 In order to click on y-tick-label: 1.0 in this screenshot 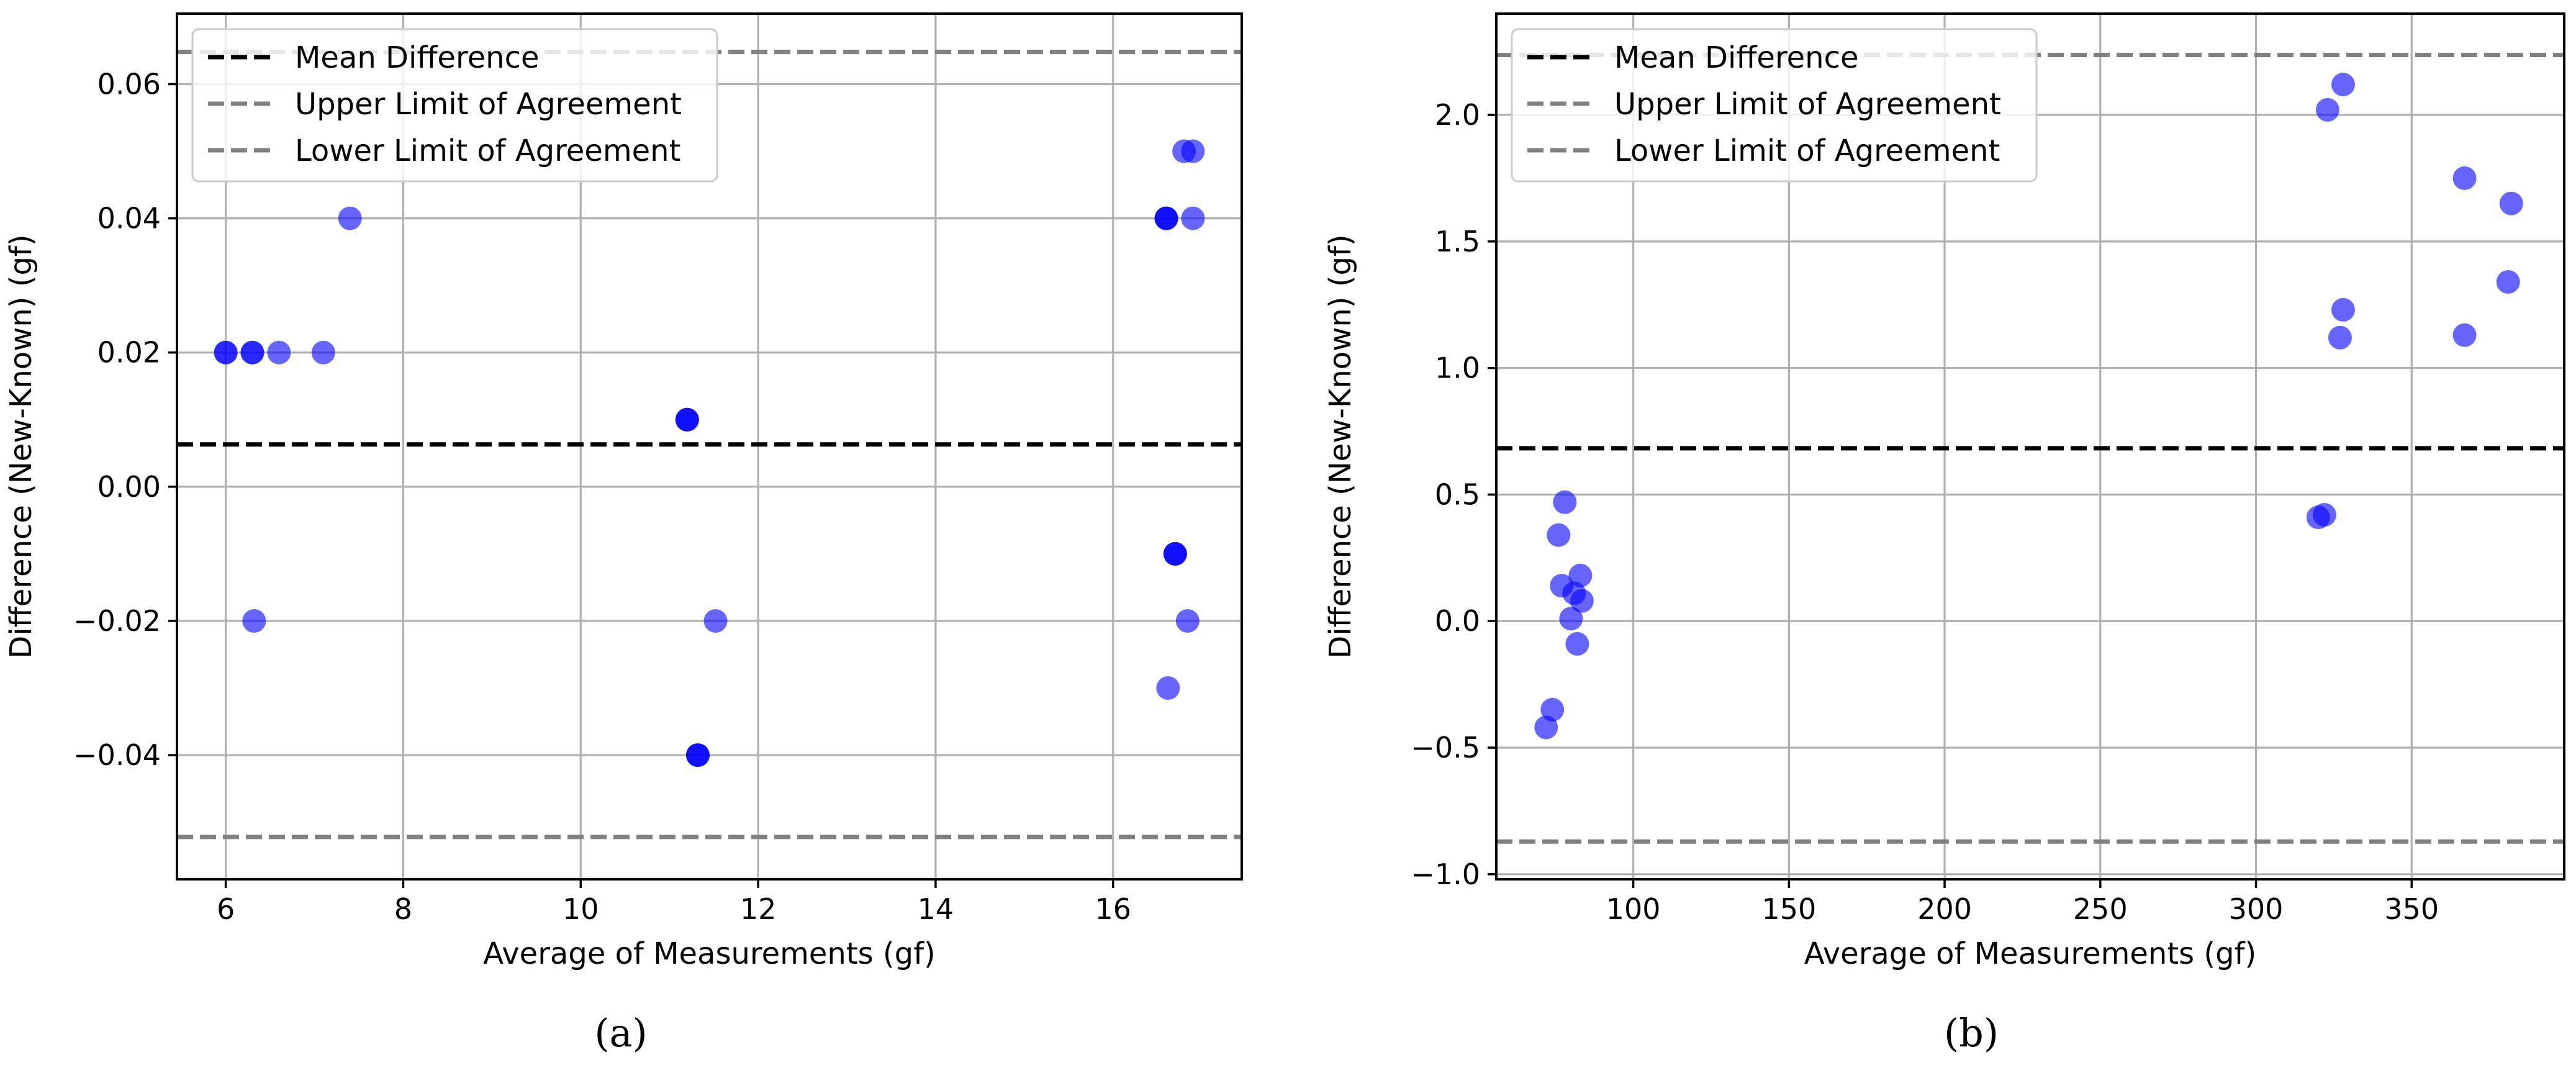, I will do `click(1457, 368)`.